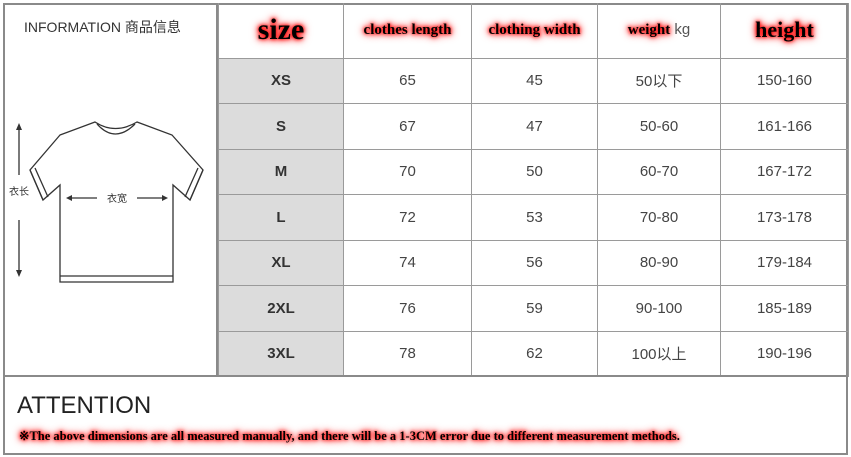  Describe the element at coordinates (281, 31) in the screenshot. I see `header-size: size` at that location.